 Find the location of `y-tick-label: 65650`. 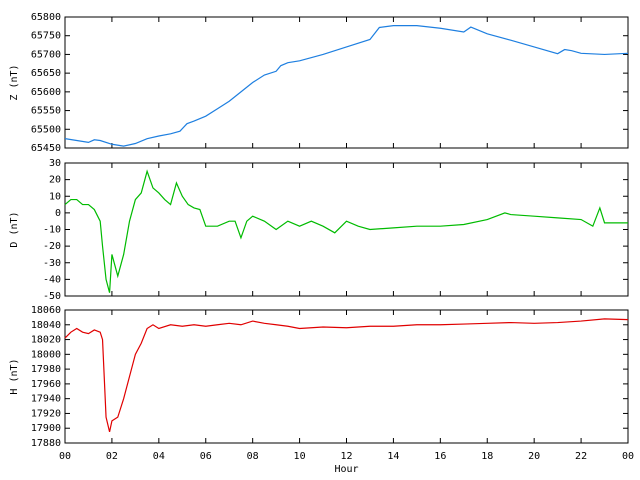

y-tick-label: 65650 is located at coordinates (46, 73).